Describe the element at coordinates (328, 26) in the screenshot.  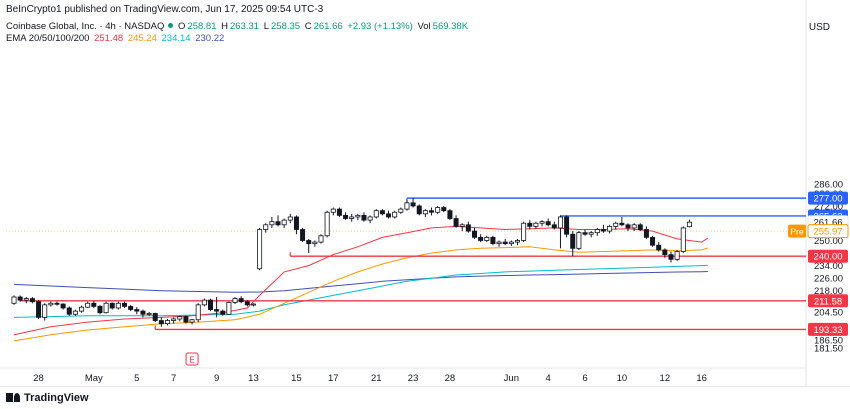
I see `close-value: 261.66` at that location.